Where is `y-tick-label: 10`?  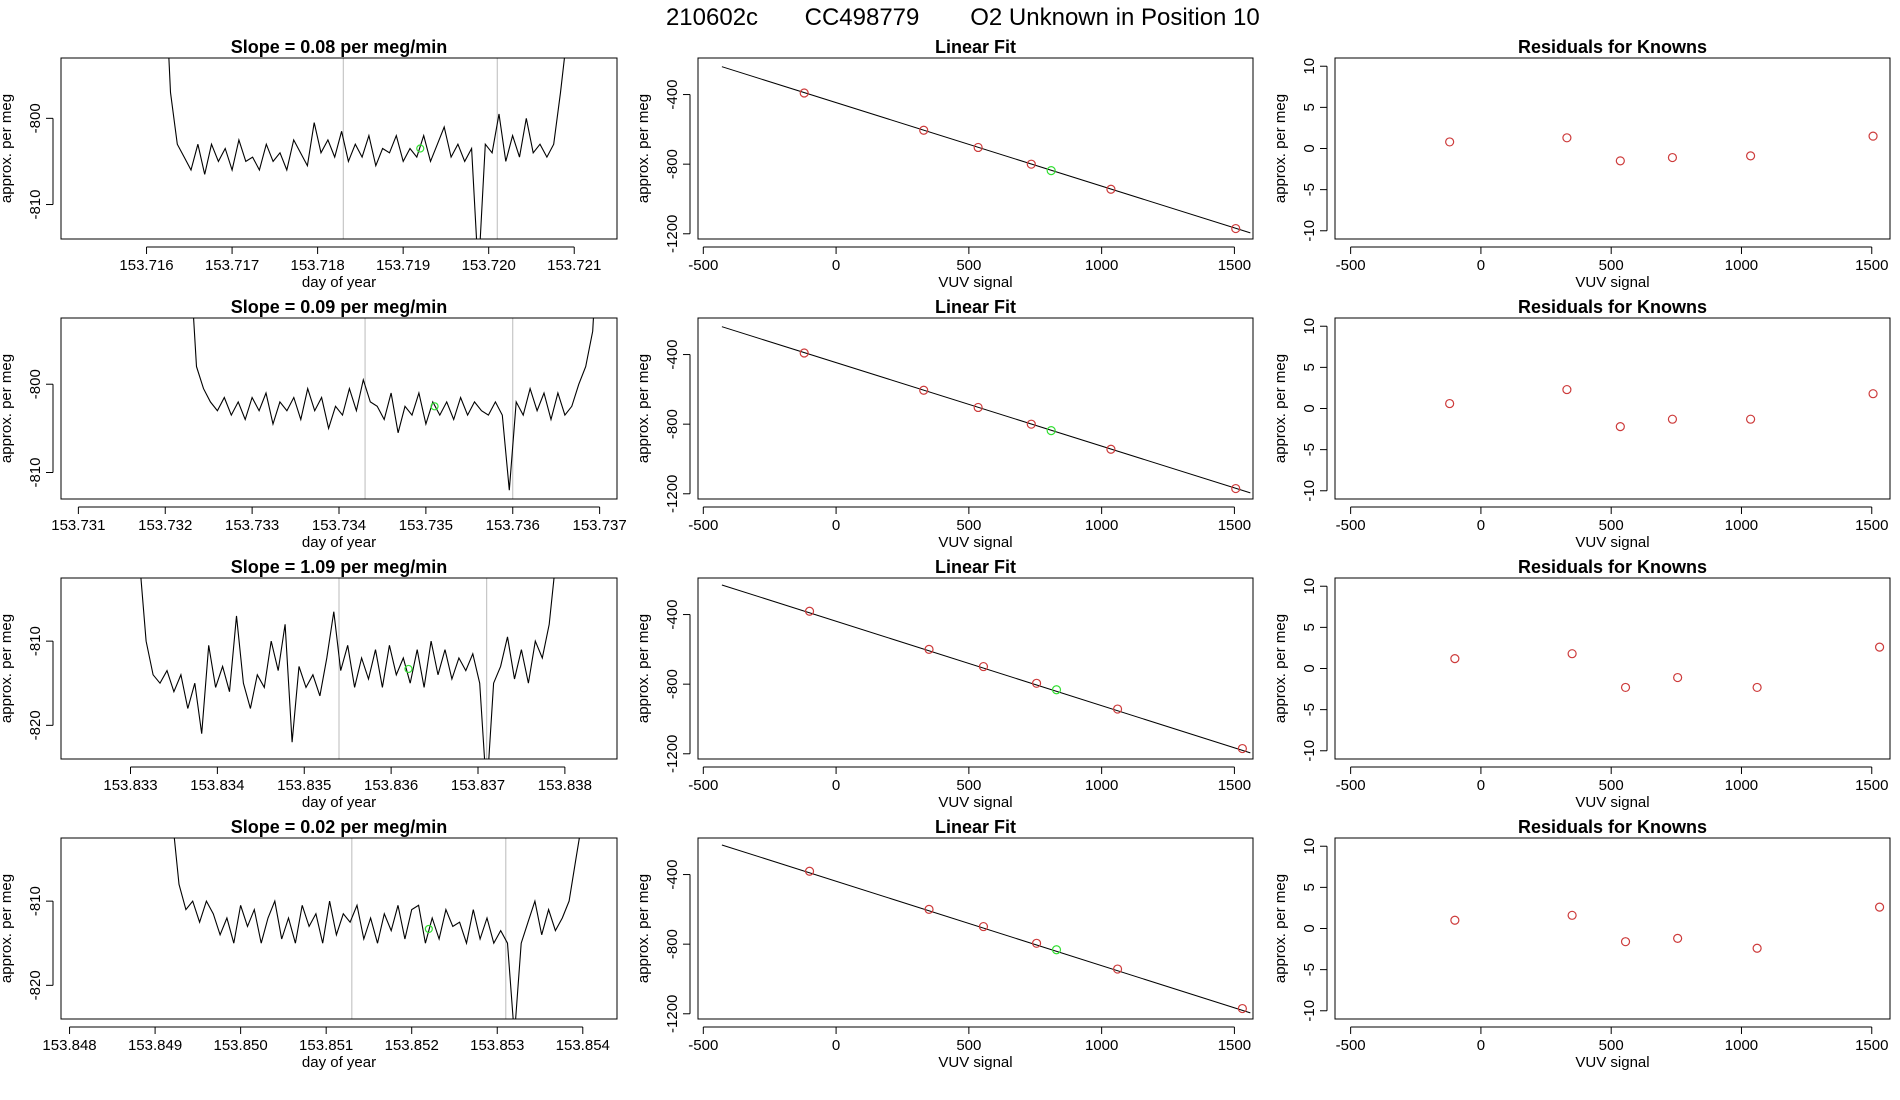
y-tick-label: 10 is located at coordinates (1309, 326).